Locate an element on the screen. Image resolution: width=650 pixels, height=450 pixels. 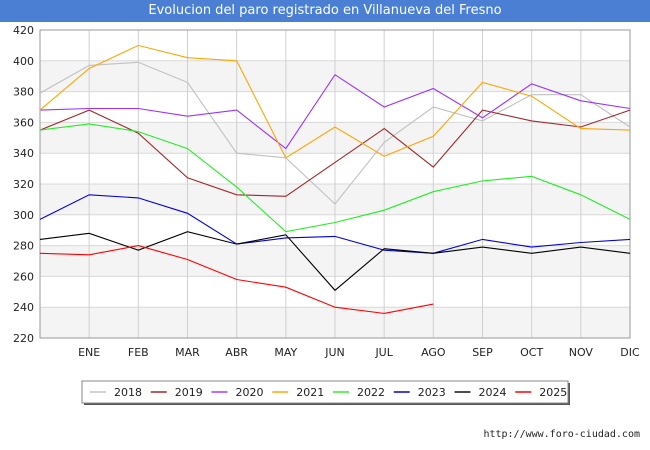
x-tick-label: MAR is located at coordinates (187, 352).